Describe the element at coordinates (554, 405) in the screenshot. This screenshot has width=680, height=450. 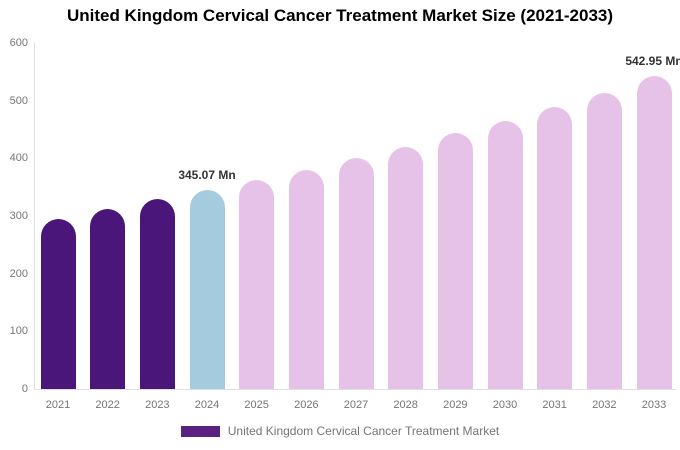
I see `x-tick-label: 2031` at that location.